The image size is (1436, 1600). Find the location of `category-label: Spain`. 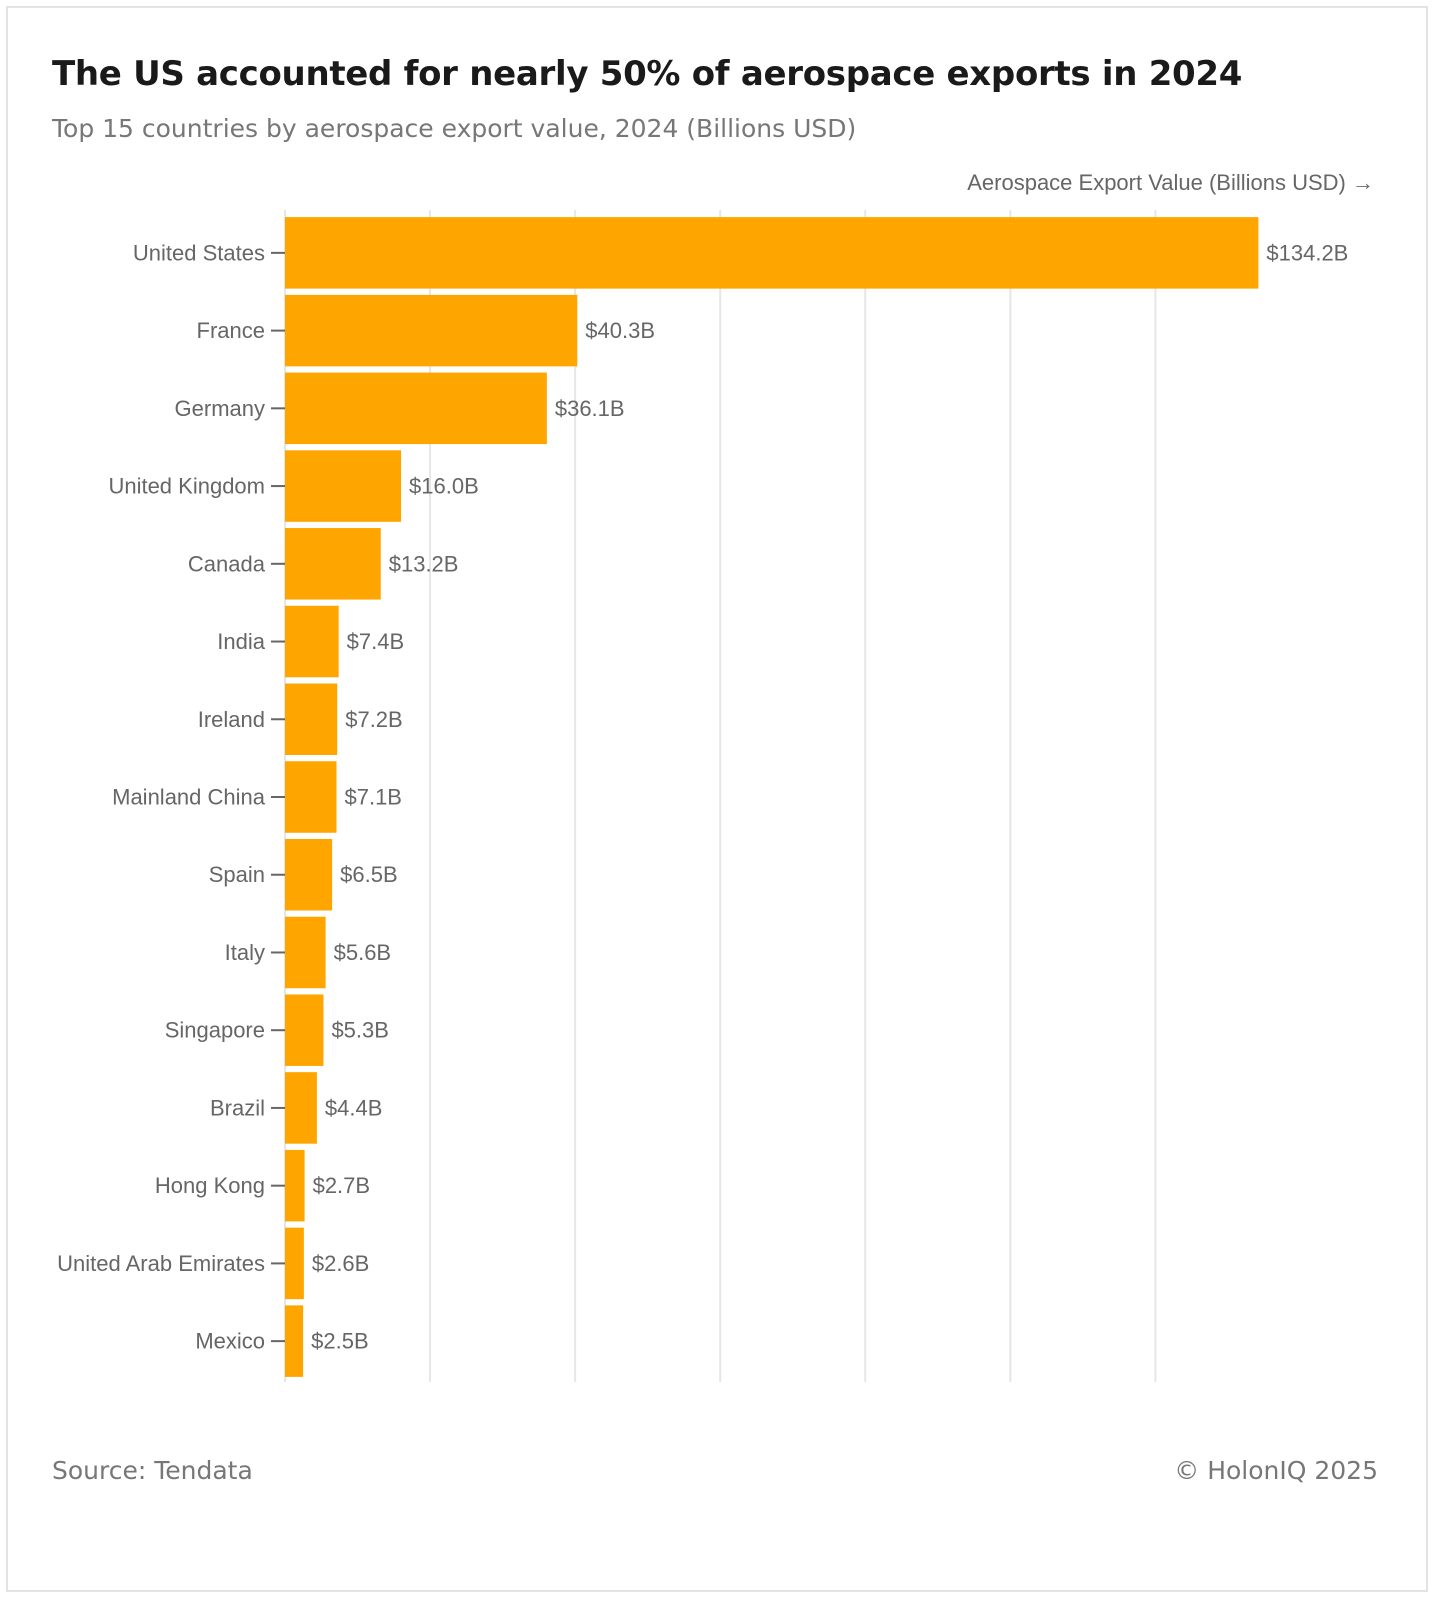

category-label: Spain is located at coordinates (237, 874).